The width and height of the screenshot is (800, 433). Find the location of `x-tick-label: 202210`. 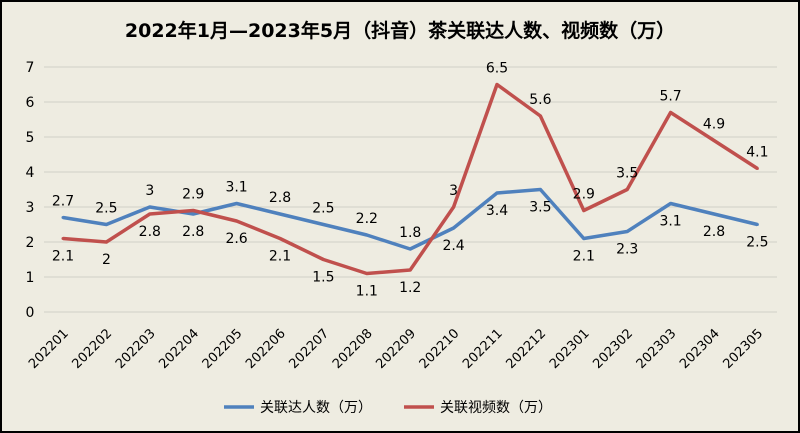

x-tick-label: 202210 is located at coordinates (440, 349).